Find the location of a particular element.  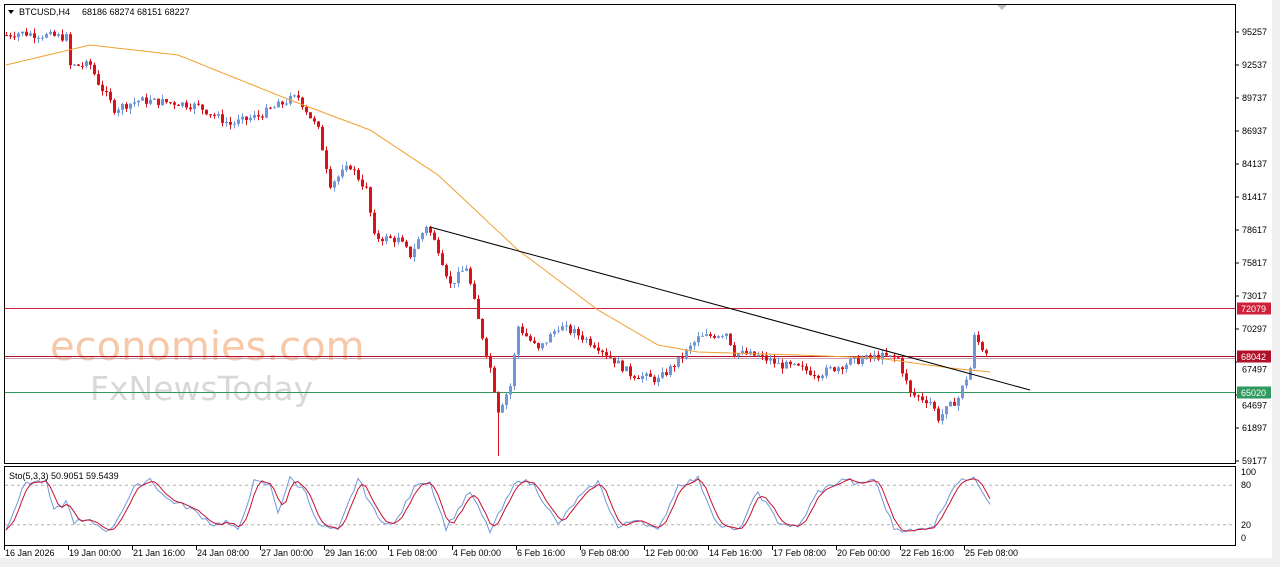

x-tick-label: 25 Feb 08:00 is located at coordinates (991, 553).